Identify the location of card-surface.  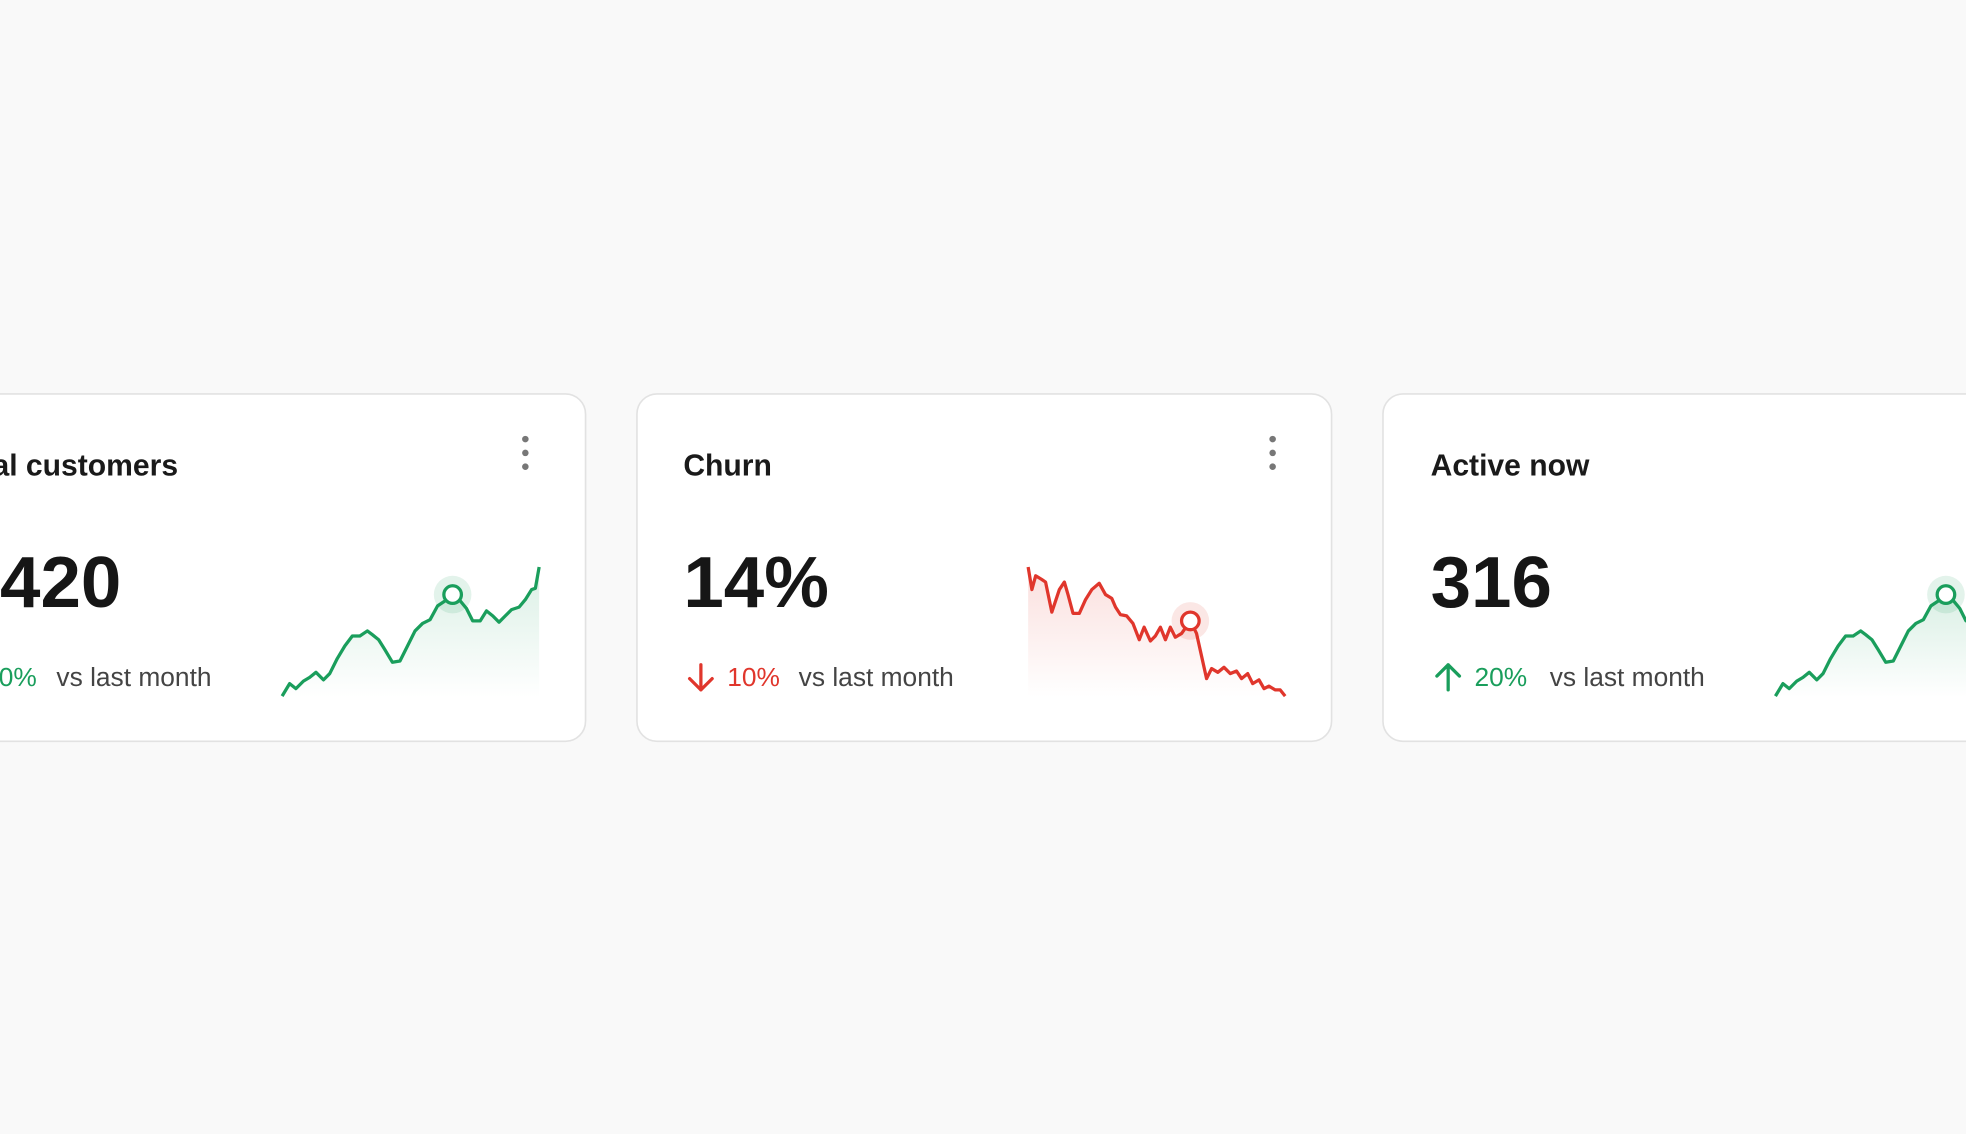
(1674, 568).